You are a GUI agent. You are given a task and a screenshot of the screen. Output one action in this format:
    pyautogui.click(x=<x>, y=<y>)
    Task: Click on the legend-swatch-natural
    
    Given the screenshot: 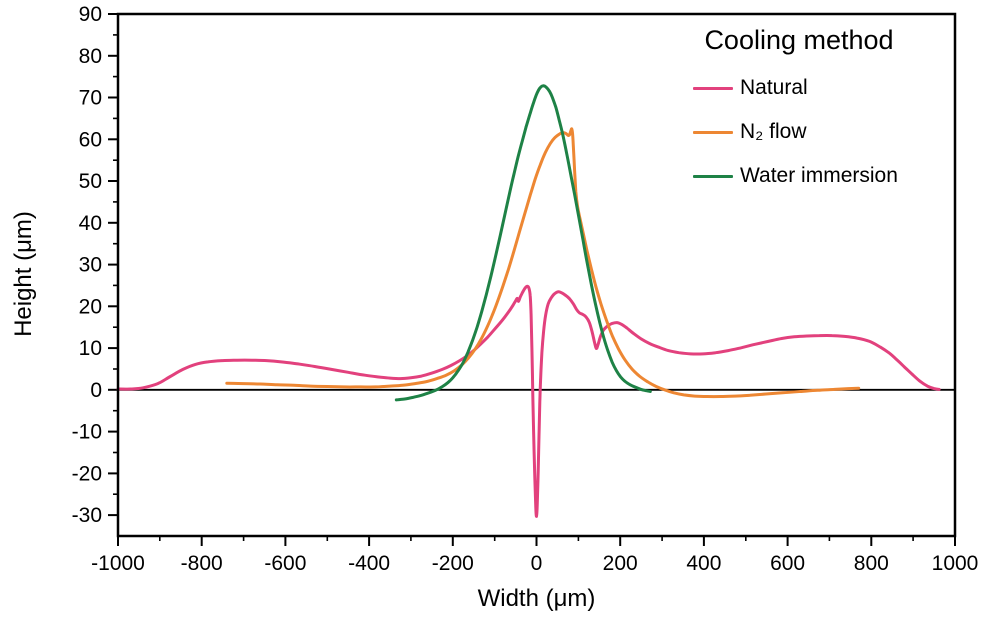 What is the action you would take?
    pyautogui.click(x=713, y=88)
    